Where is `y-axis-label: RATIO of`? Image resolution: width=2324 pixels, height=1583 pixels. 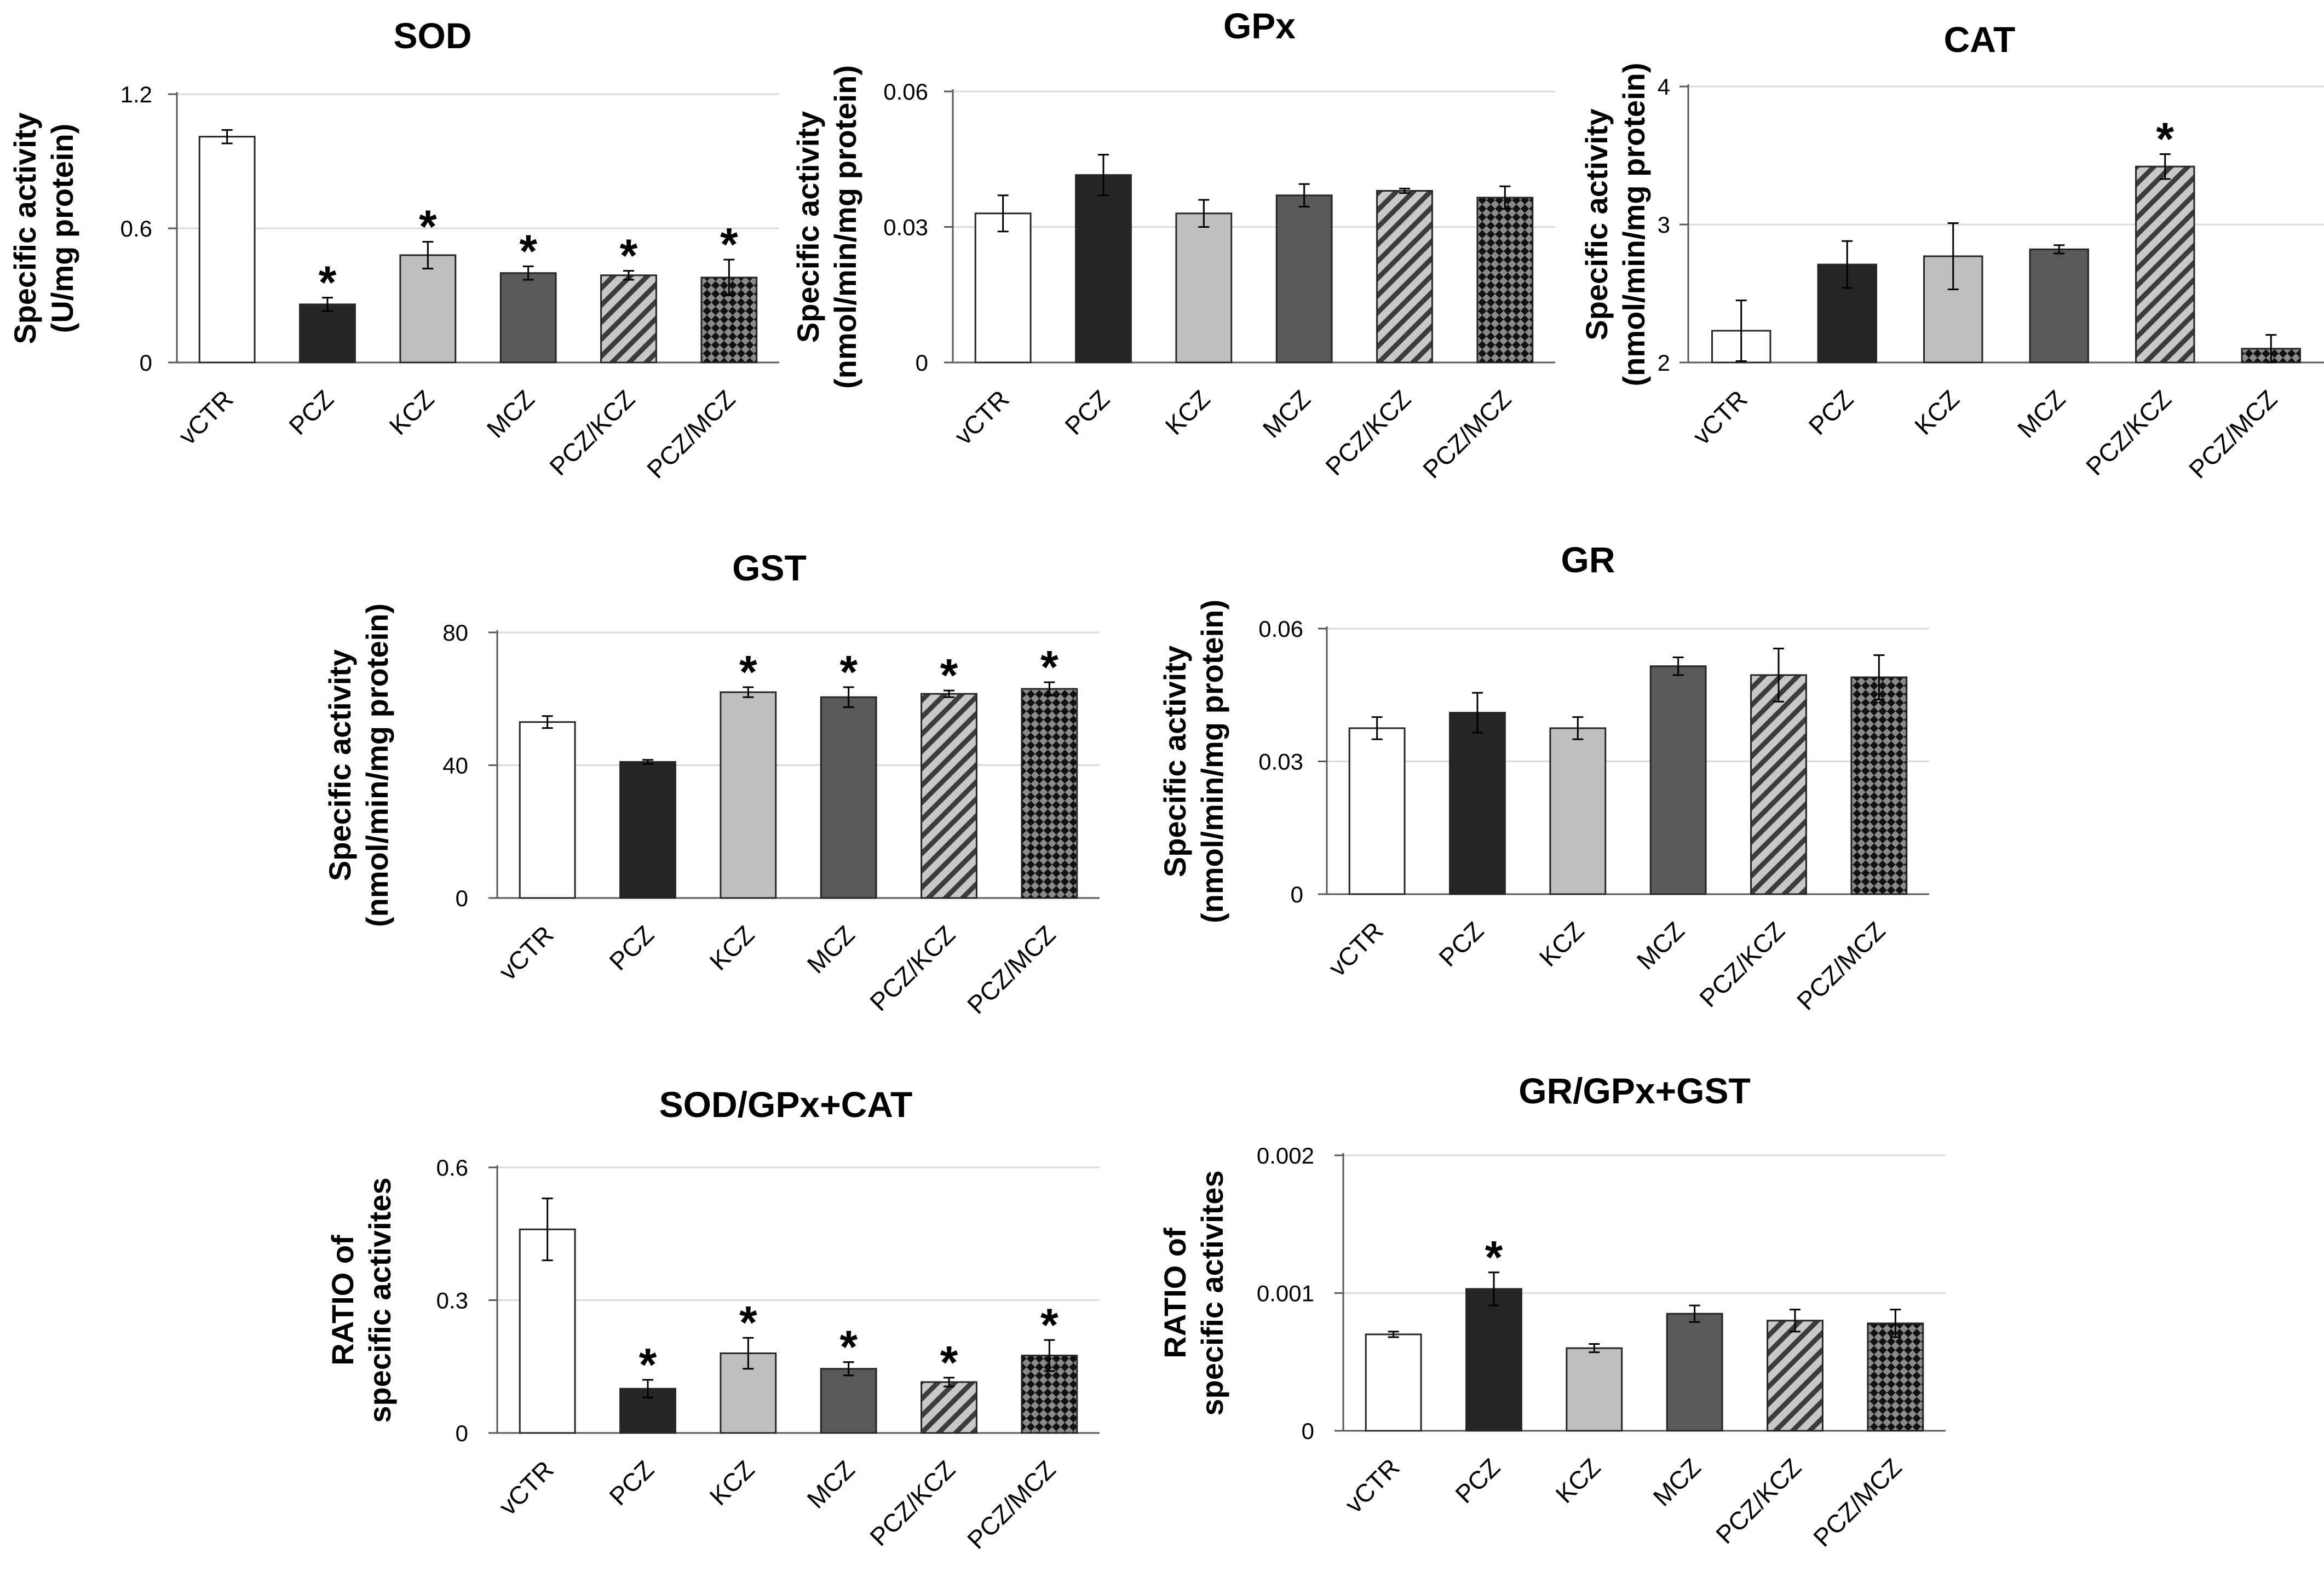 y-axis-label: RATIO of is located at coordinates (1175, 1293).